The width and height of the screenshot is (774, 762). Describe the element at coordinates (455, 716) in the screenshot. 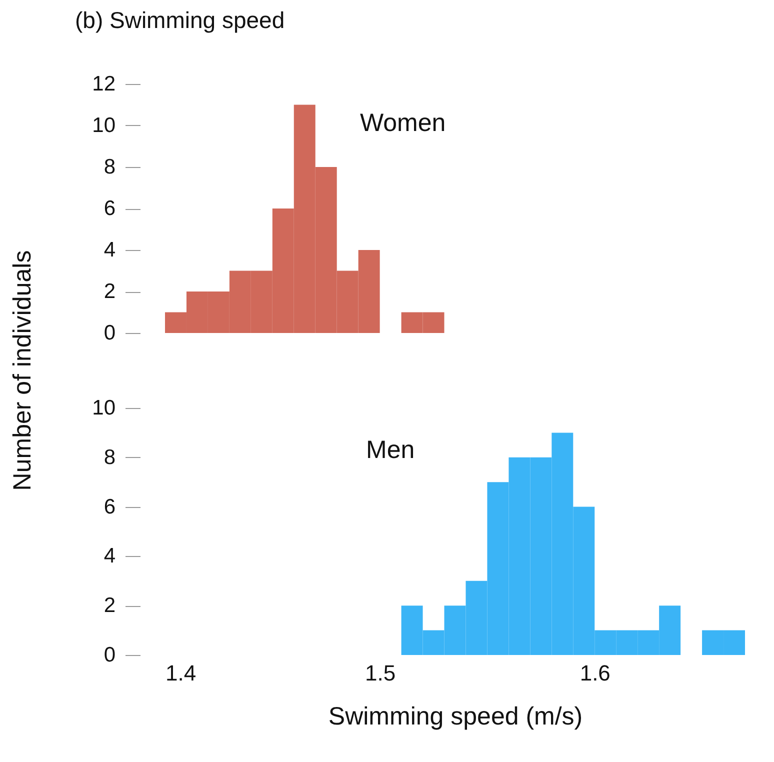

I see `x-axis-title: Swimming speed (m/s)` at that location.